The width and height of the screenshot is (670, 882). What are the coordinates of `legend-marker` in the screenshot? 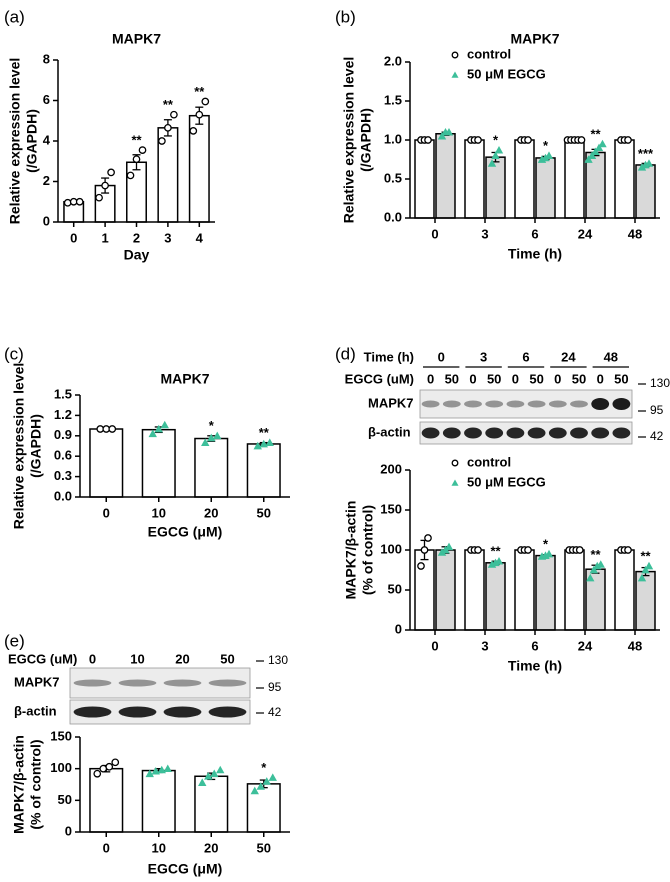 It's located at (455, 482).